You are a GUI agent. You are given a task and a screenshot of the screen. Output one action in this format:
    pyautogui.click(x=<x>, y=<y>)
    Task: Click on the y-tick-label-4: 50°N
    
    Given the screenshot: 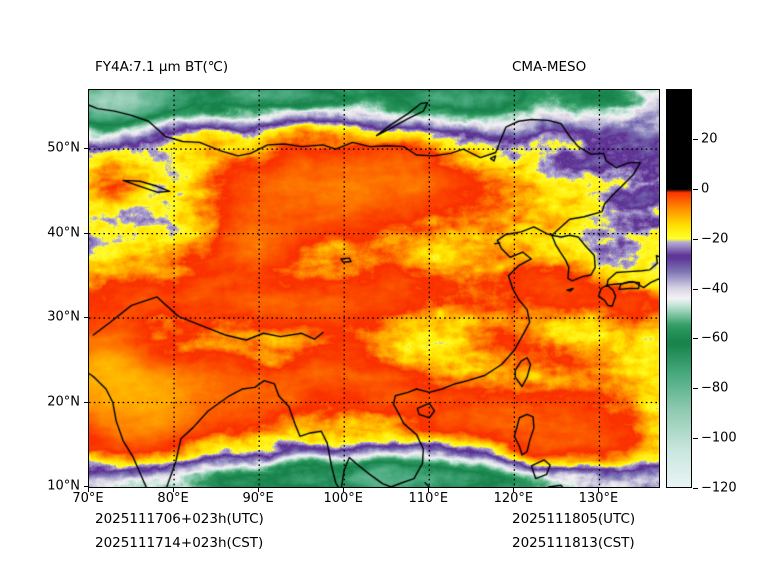 What is the action you would take?
    pyautogui.click(x=63, y=148)
    